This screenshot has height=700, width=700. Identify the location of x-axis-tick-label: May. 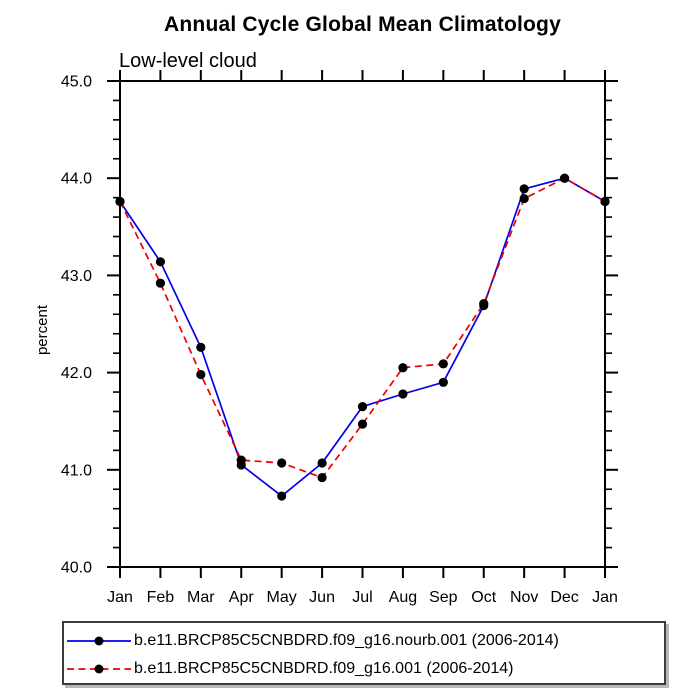
(282, 597).